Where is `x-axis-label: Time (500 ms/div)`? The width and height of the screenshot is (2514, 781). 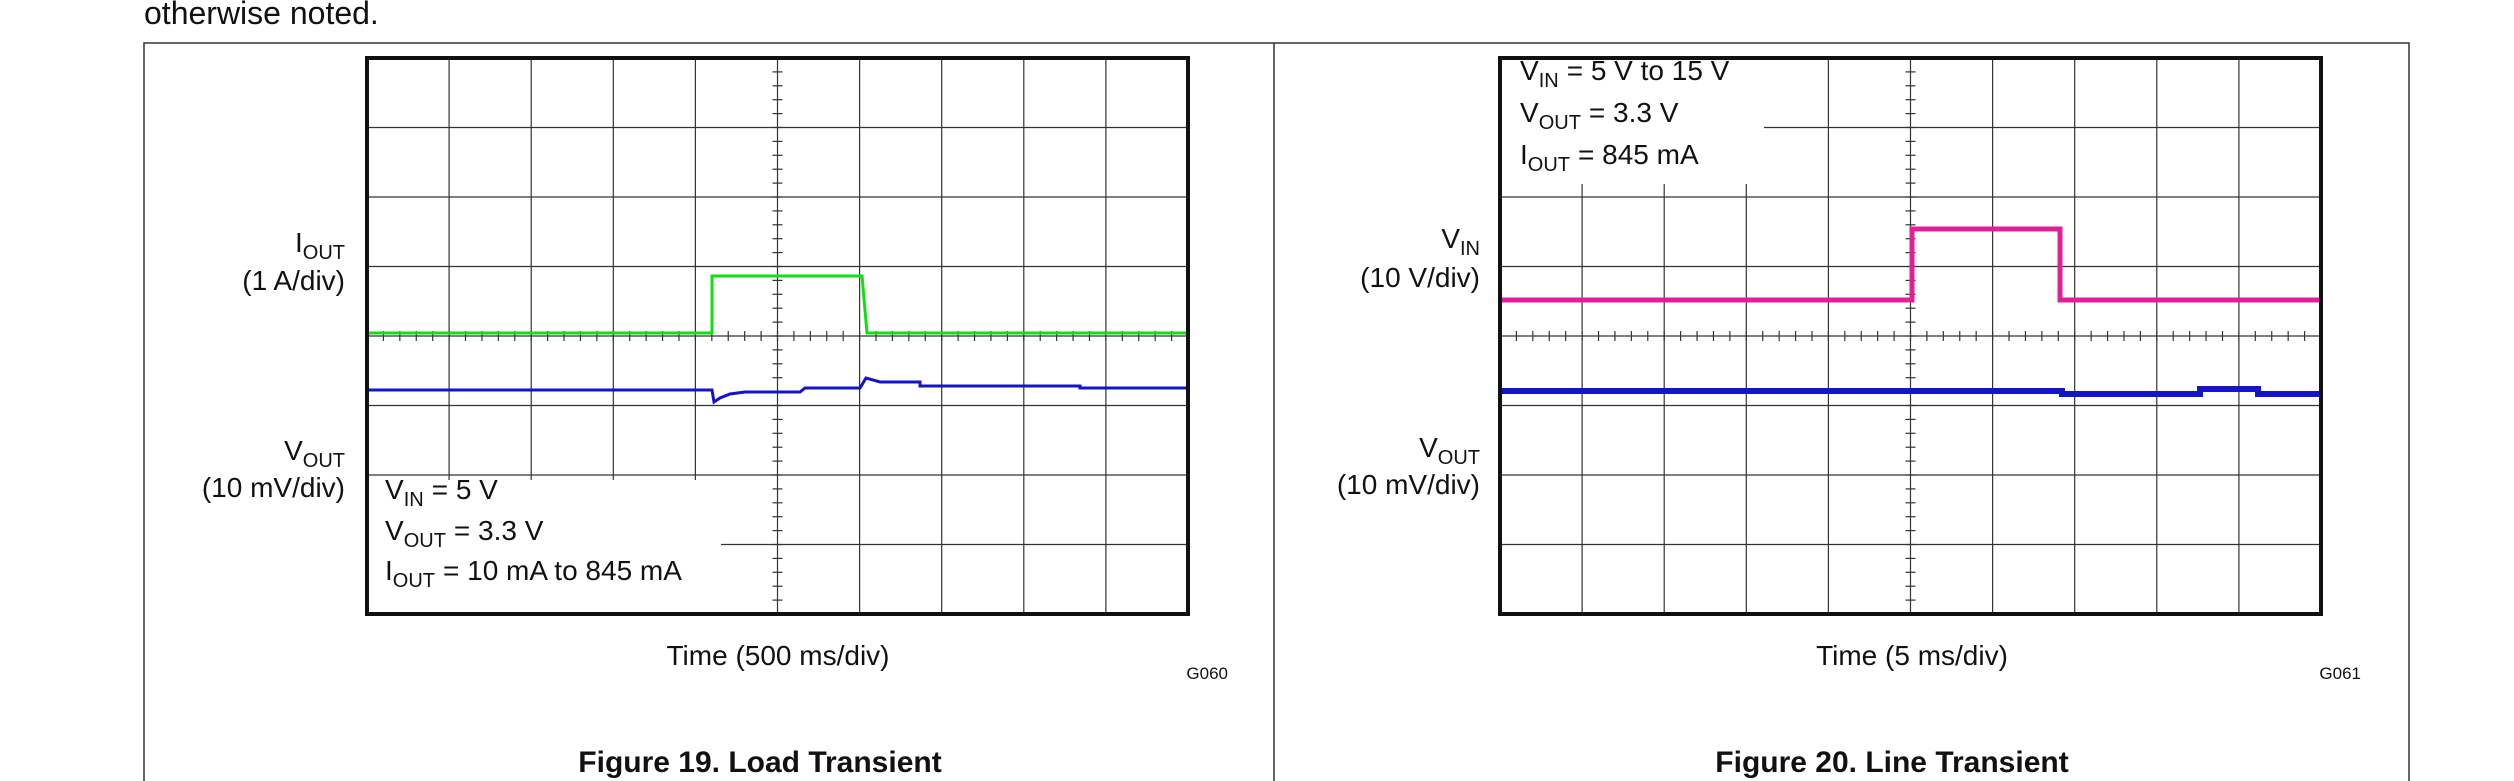 x-axis-label: Time (500 ms/div) is located at coordinates (777, 655).